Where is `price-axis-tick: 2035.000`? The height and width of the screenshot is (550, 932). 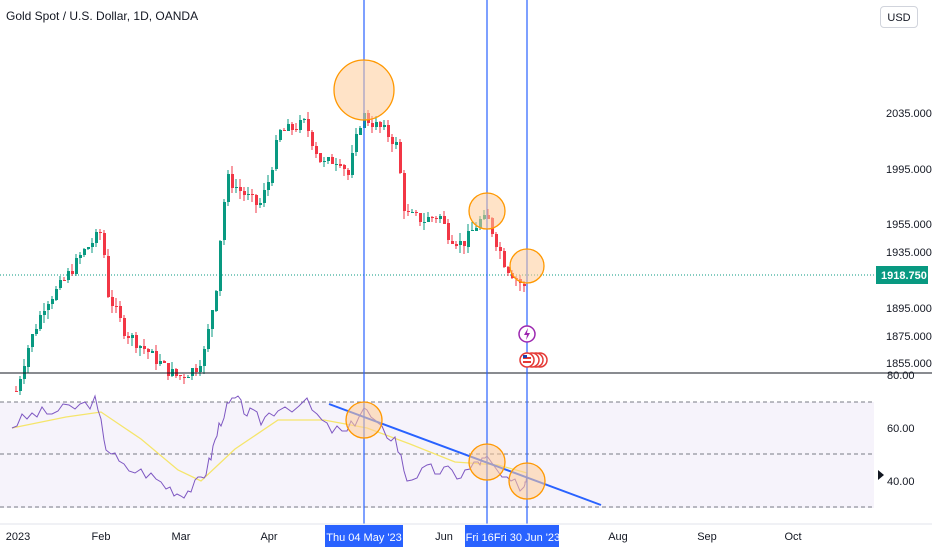 price-axis-tick: 2035.000 is located at coordinates (909, 114).